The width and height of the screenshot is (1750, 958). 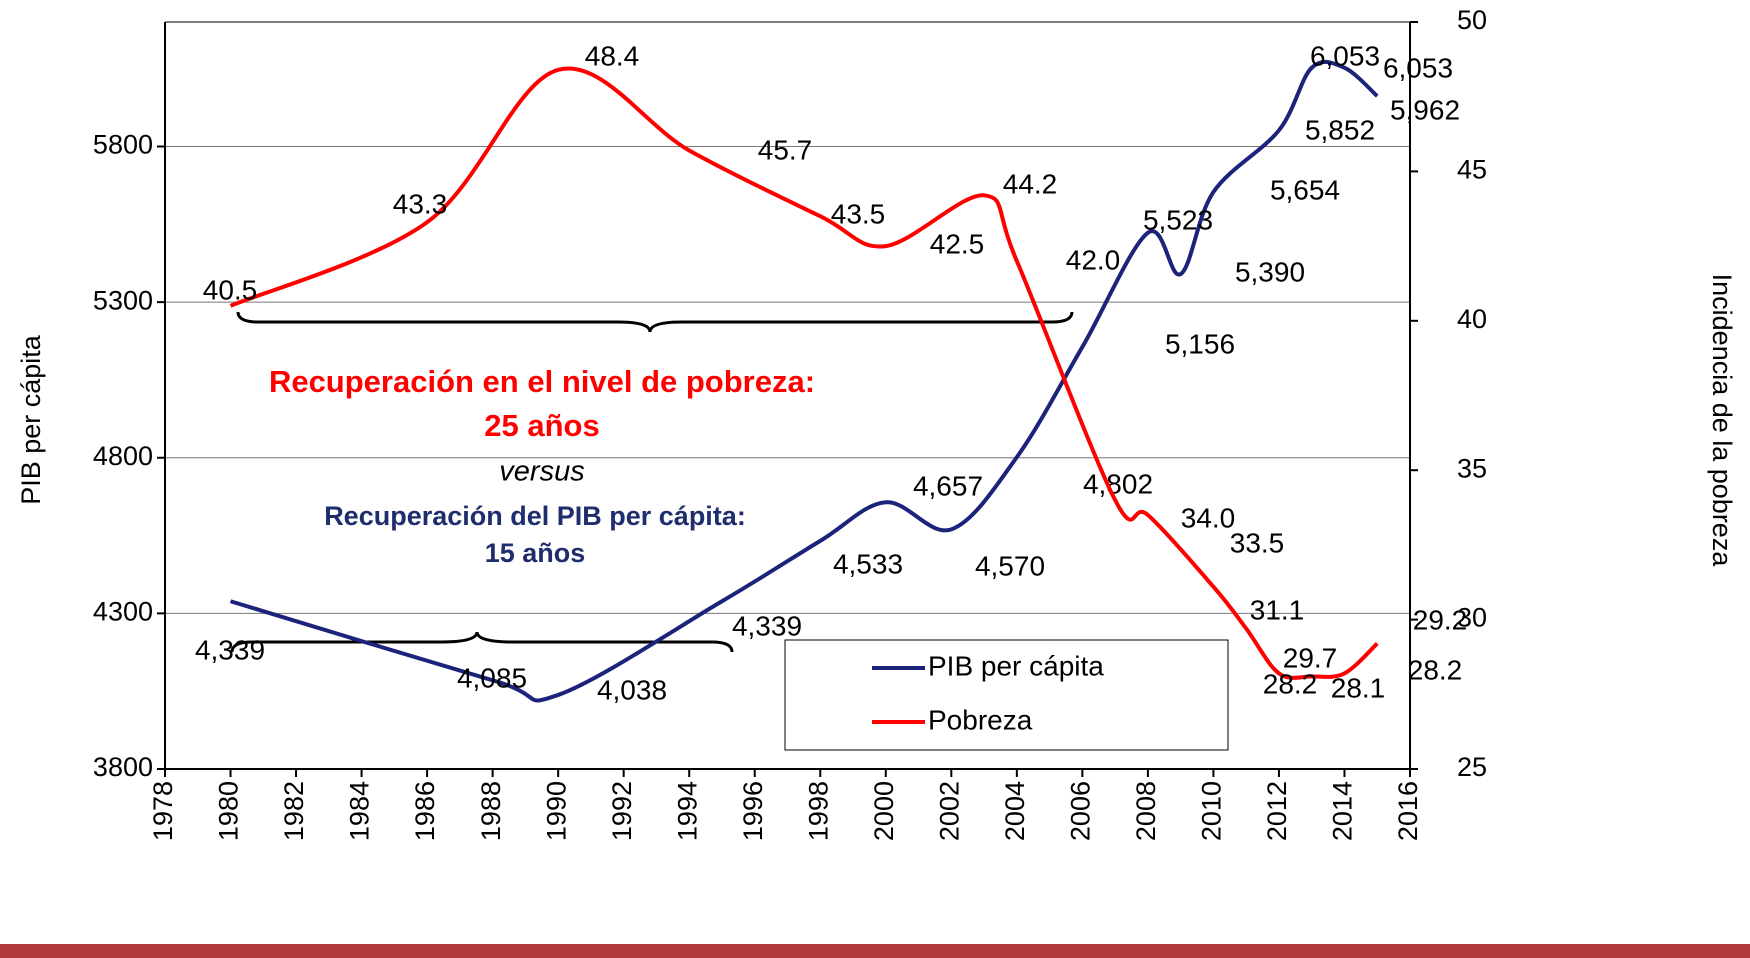 I want to click on data-label: 31.1, so click(x=1277, y=609).